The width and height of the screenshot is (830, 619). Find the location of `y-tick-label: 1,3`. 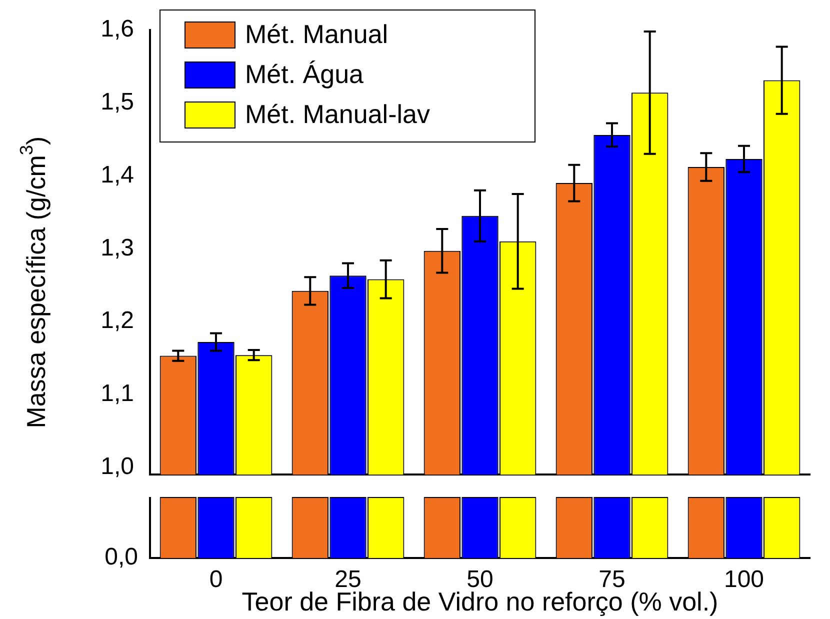

y-tick-label: 1,3 is located at coordinates (117, 248).